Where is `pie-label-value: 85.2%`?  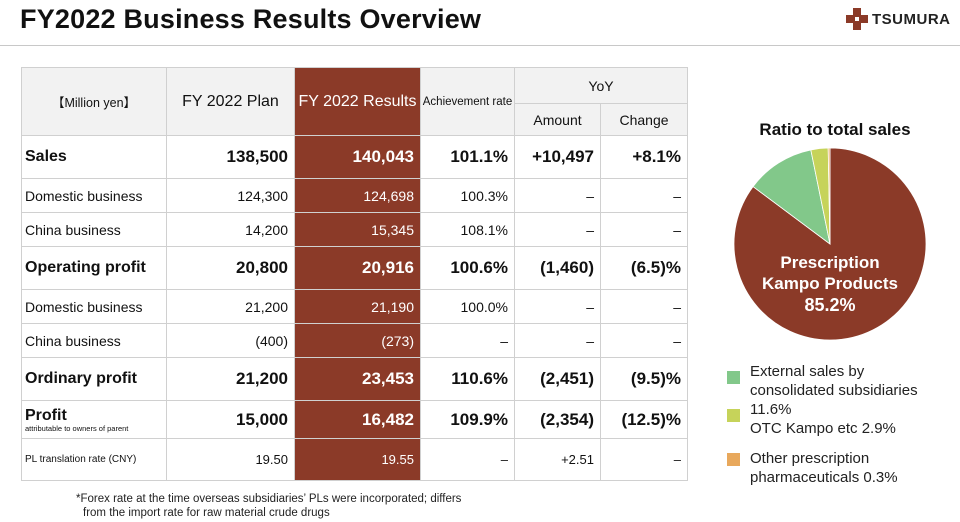
pie-label-value: 85.2% is located at coordinates (830, 305).